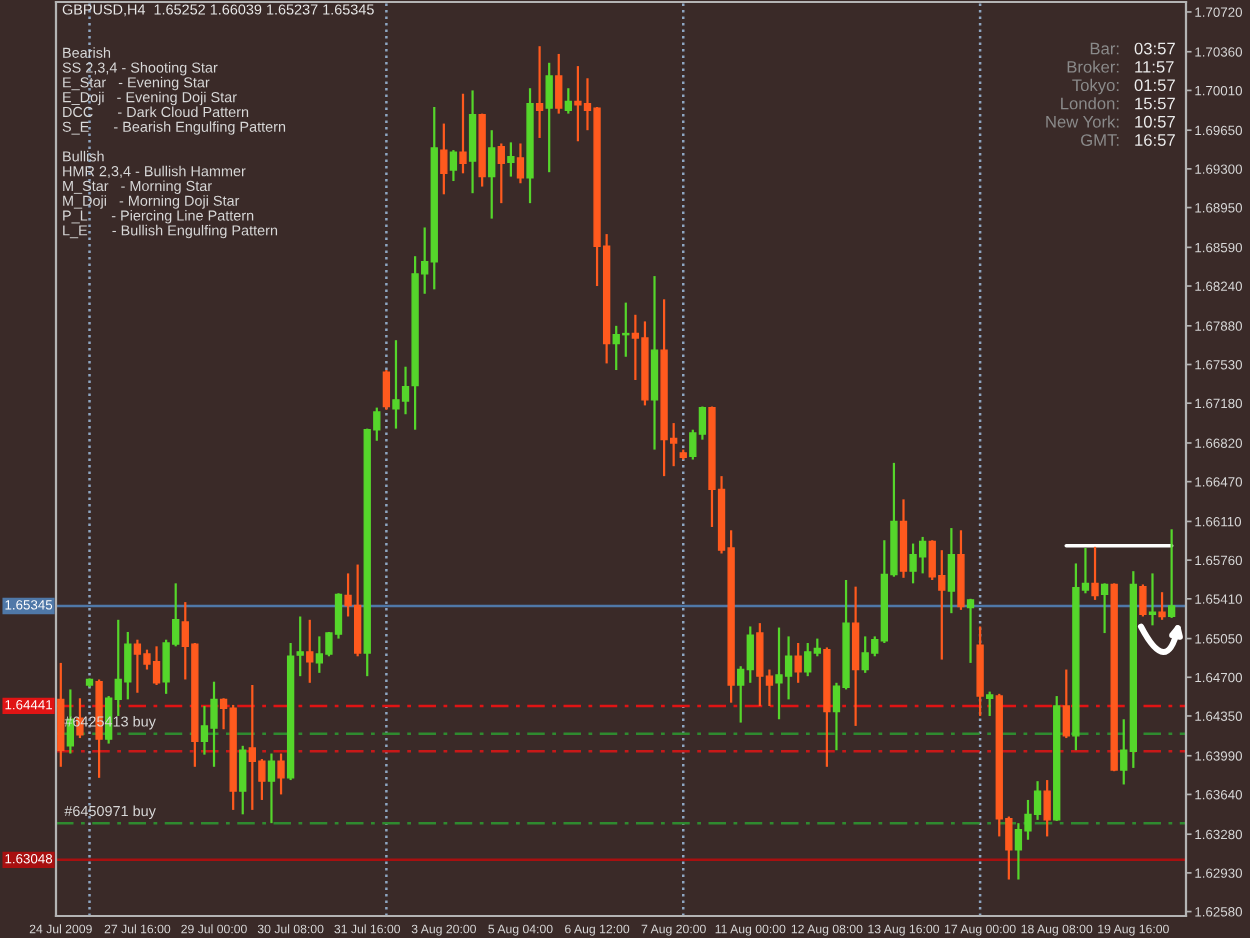  Describe the element at coordinates (1155, 121) in the screenshot. I see `annotation: 10:57` at that location.